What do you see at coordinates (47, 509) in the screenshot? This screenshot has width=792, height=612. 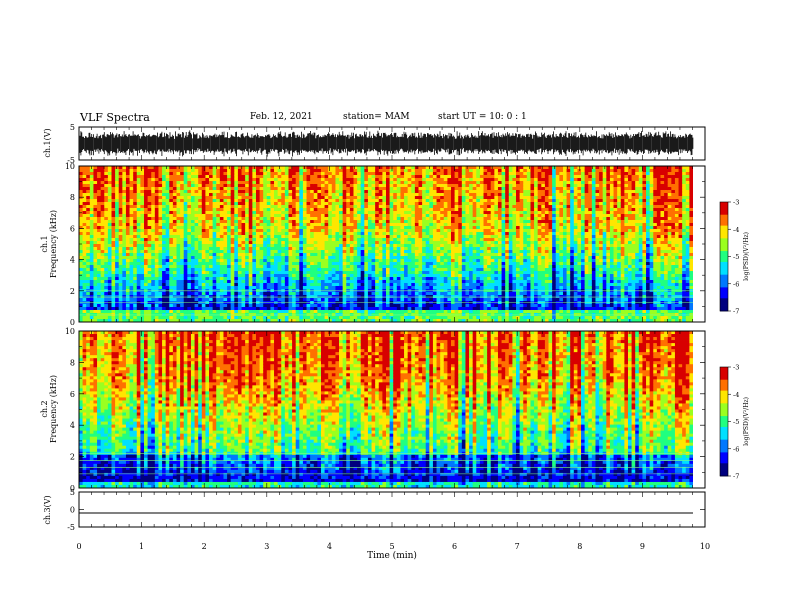 I see `ch3-waveform-ylabel: ch.3(V)` at bounding box center [47, 509].